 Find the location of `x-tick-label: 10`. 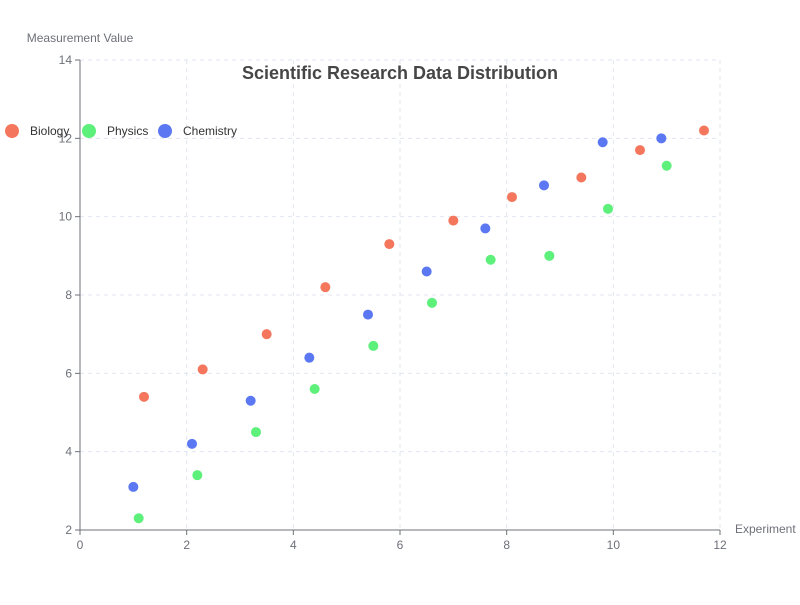

x-tick-label: 10 is located at coordinates (614, 545).